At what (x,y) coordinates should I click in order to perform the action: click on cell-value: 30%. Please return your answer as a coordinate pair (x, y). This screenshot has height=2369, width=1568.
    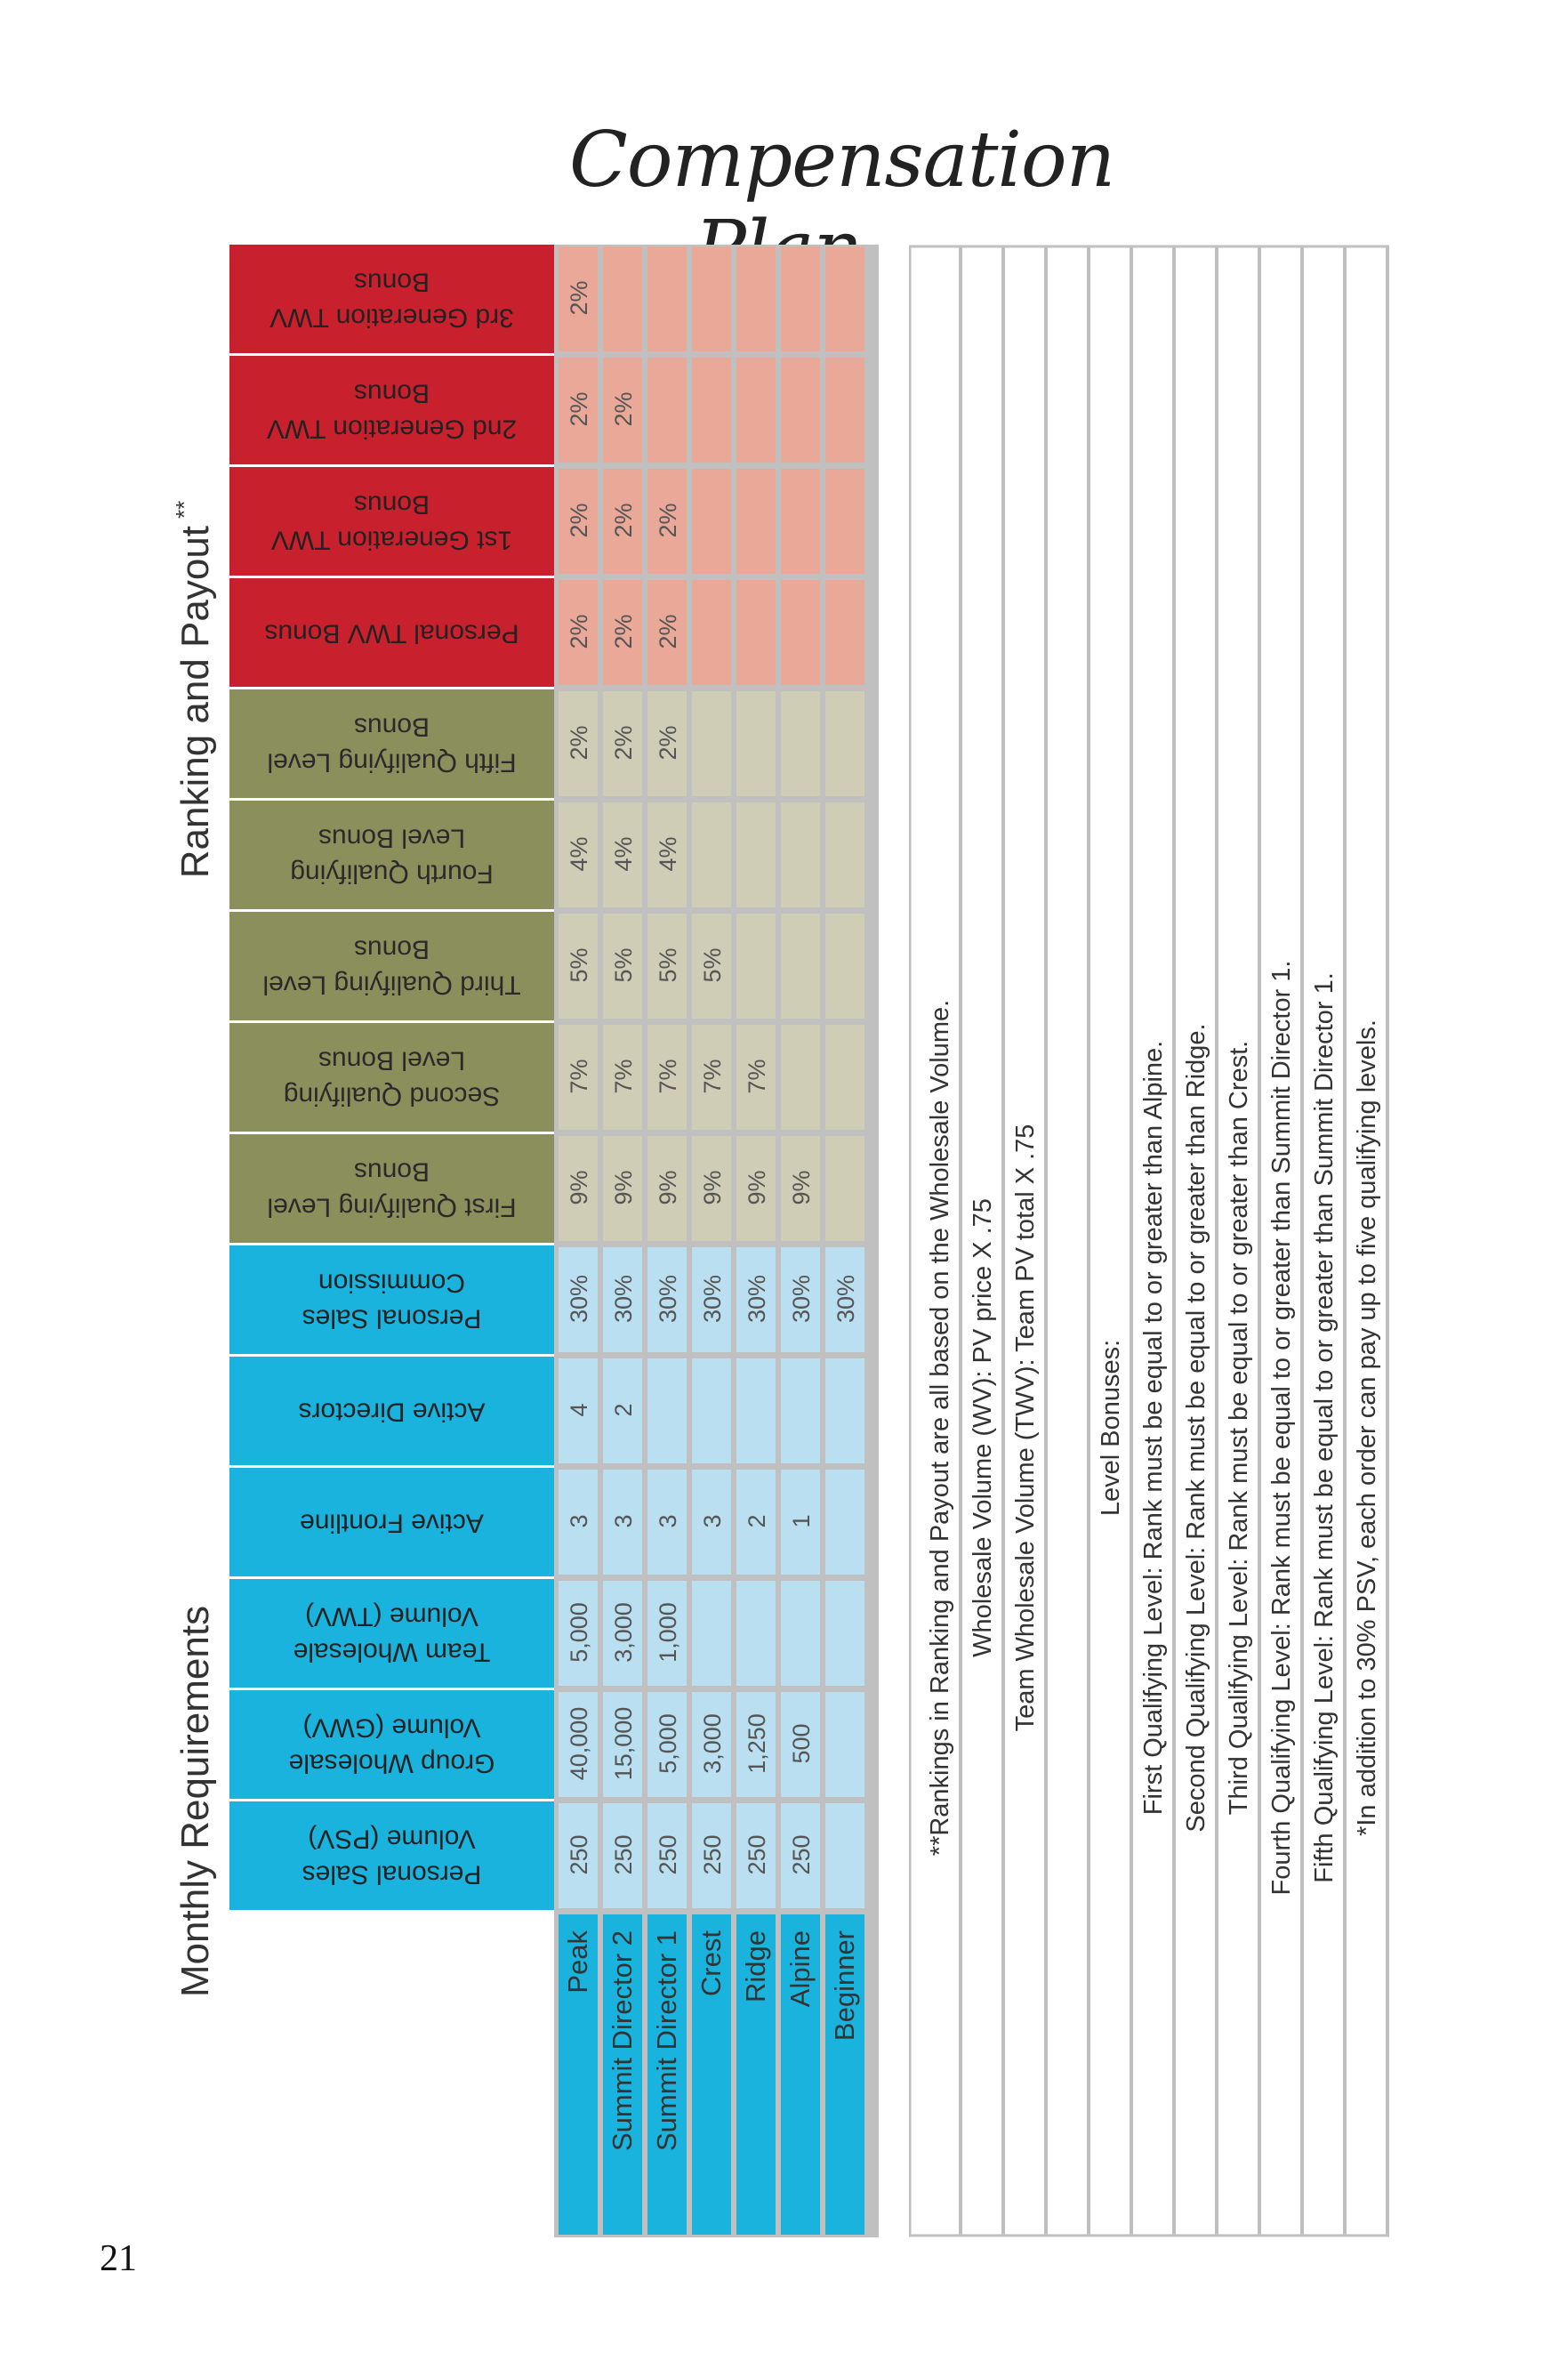
    Looking at the image, I should click on (712, 1299).